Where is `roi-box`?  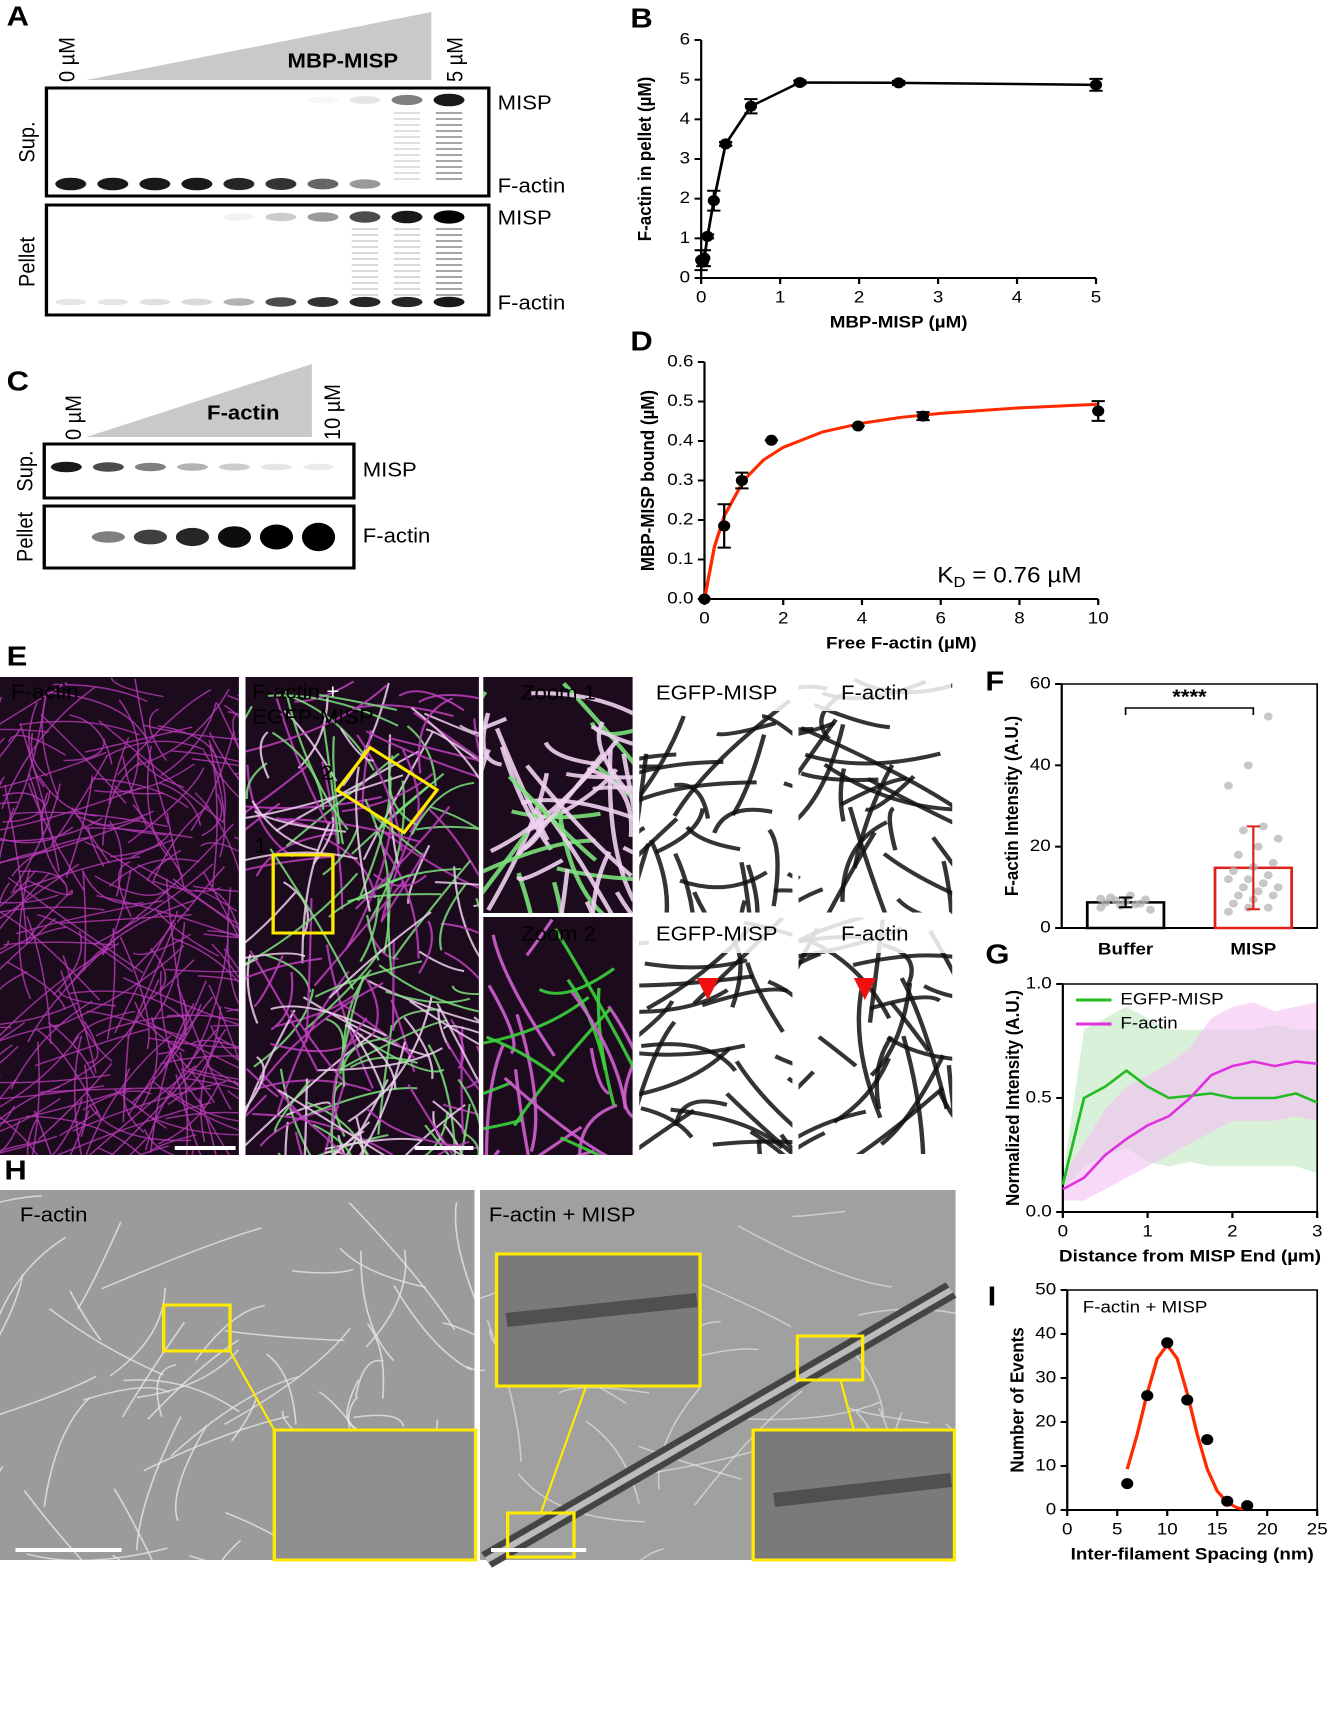
roi-box is located at coordinates (375, 1495).